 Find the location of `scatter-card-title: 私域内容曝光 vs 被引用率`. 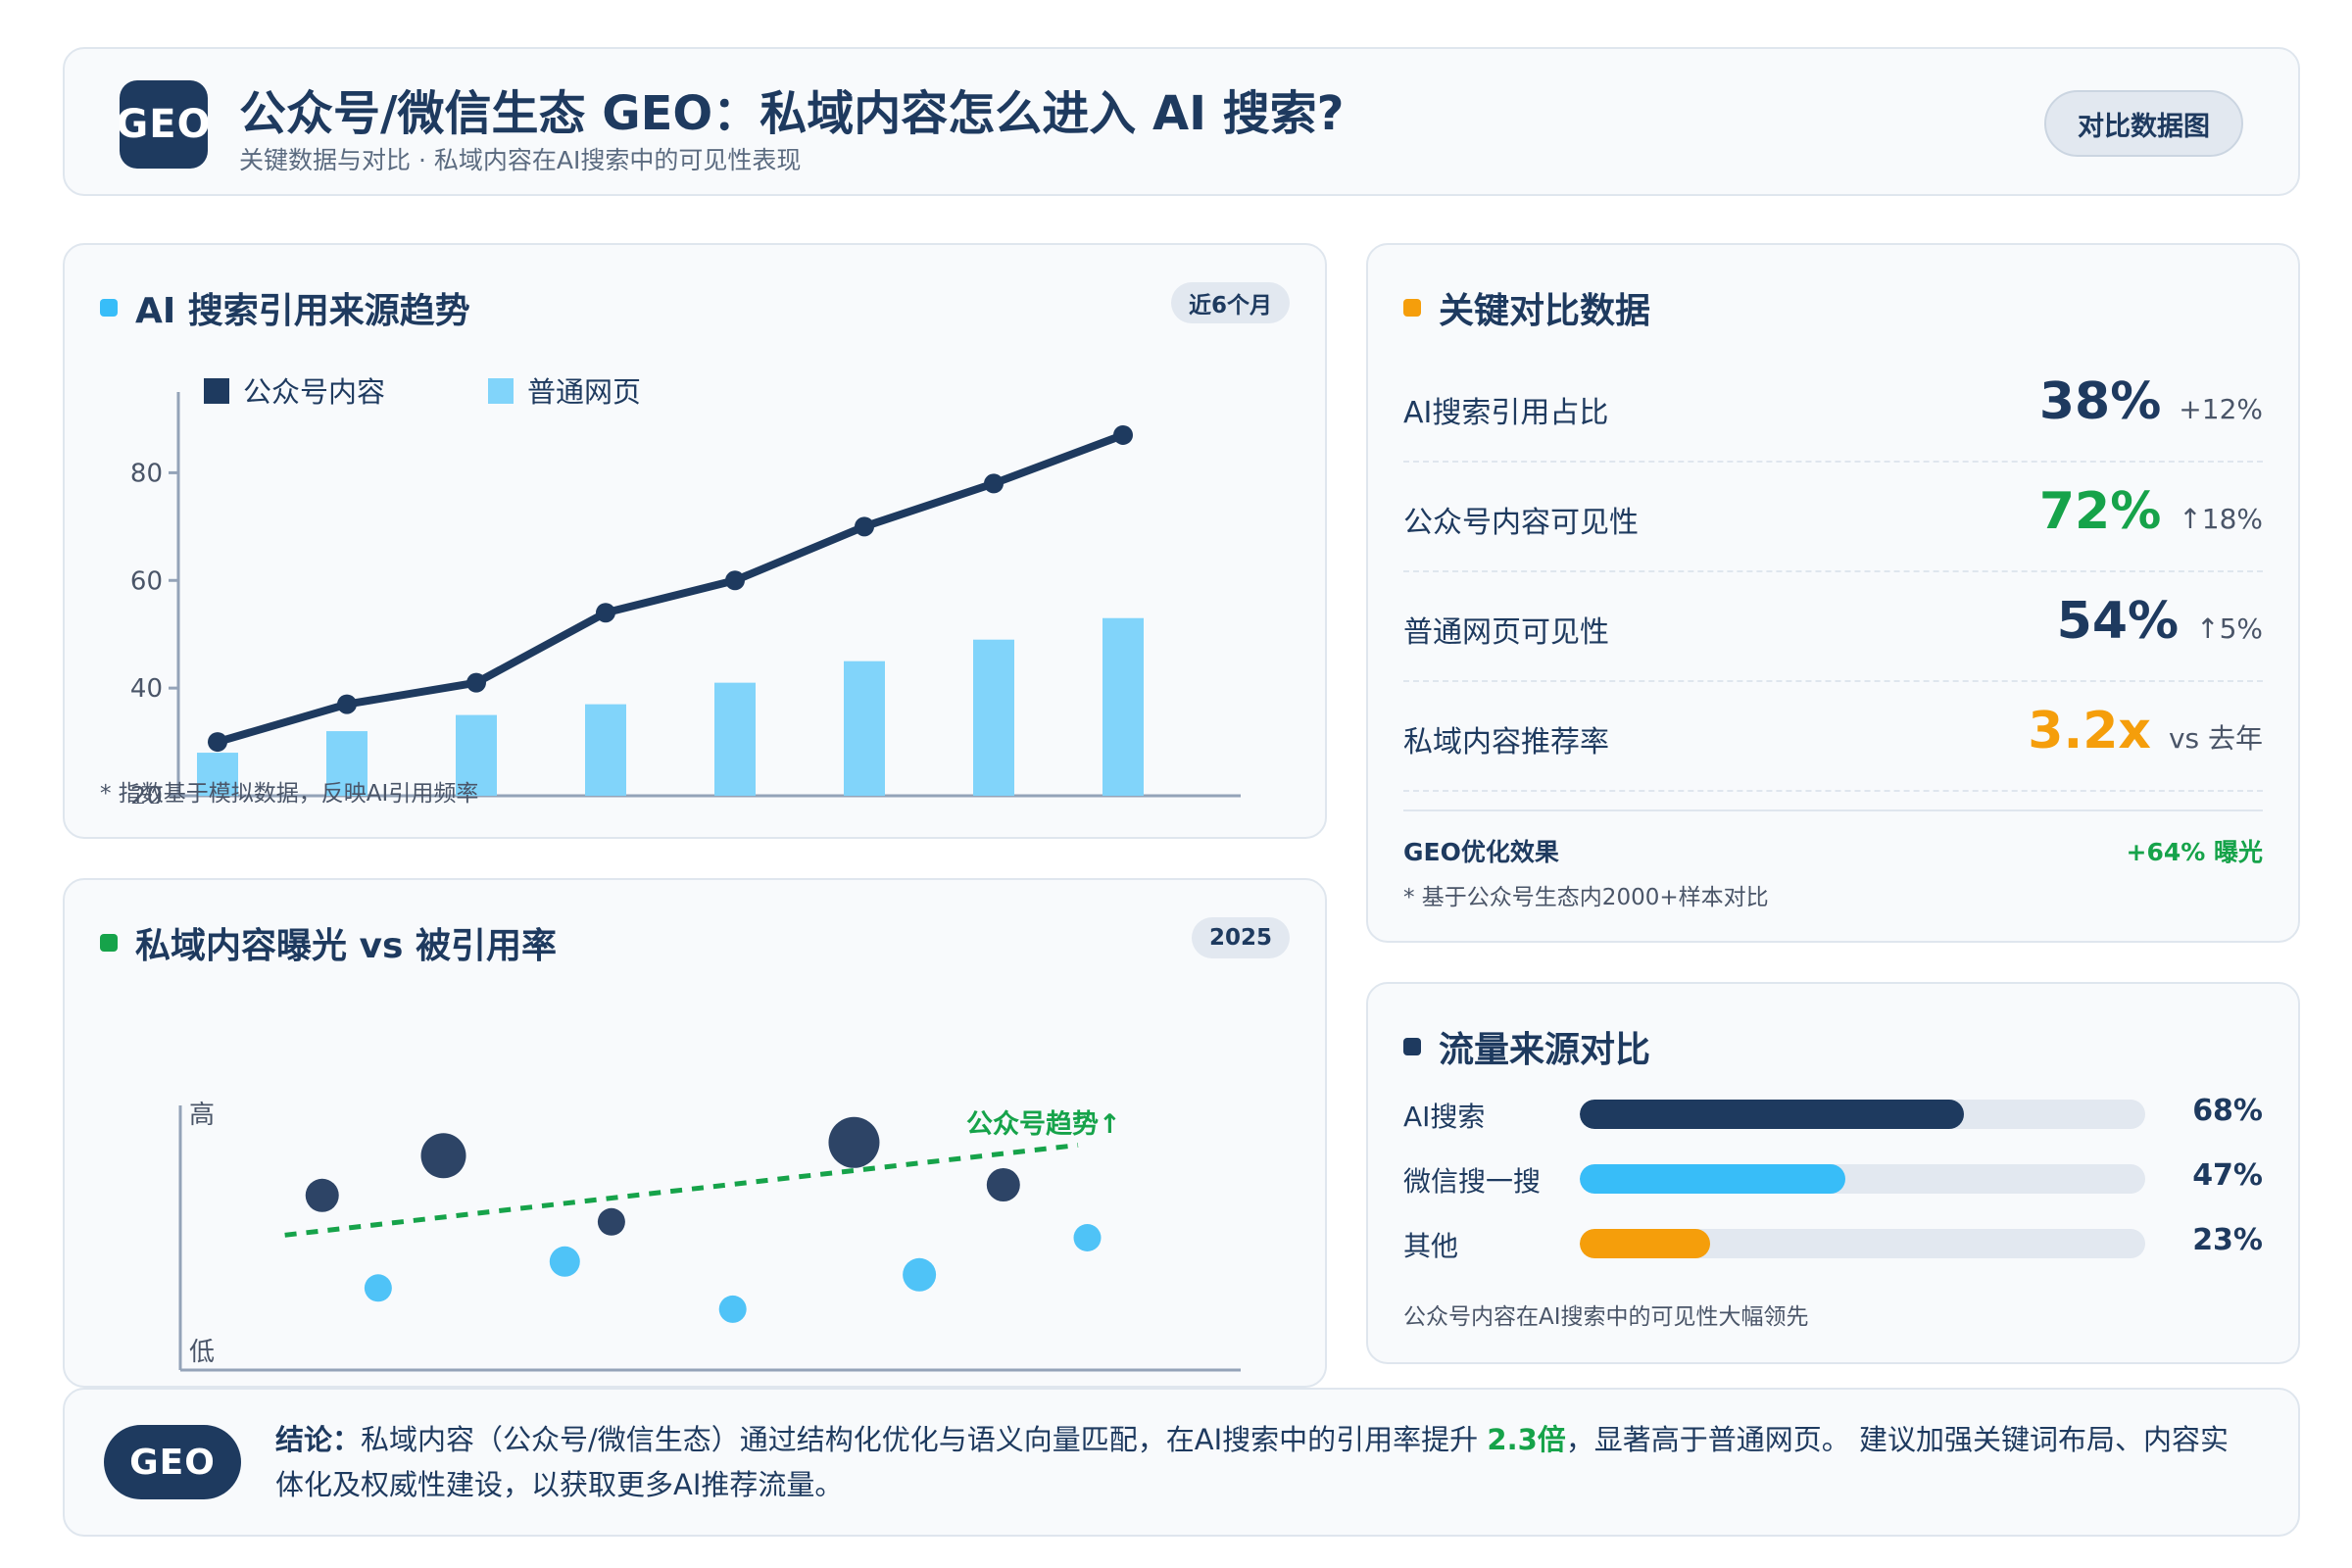

scatter-card-title: 私域内容曝光 vs 被引用率 is located at coordinates (328, 942).